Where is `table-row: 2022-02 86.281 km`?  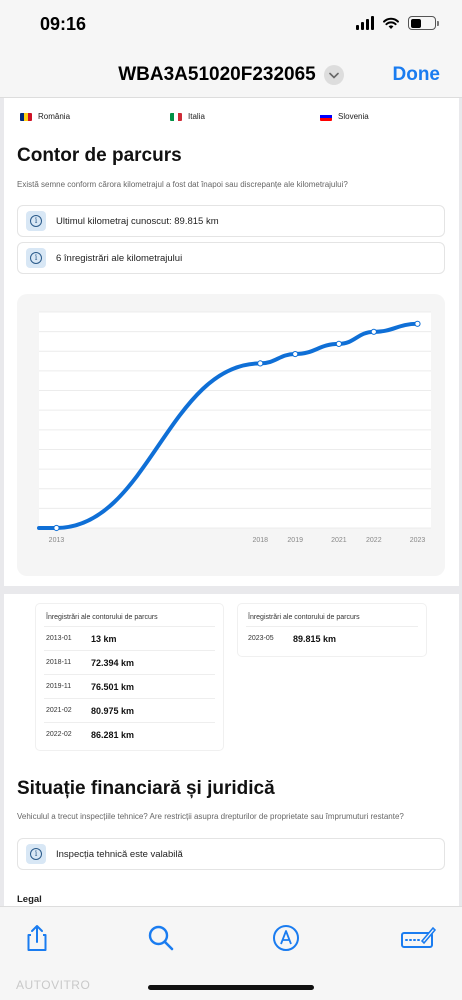 table-row: 2022-02 86.281 km is located at coordinates (129, 734).